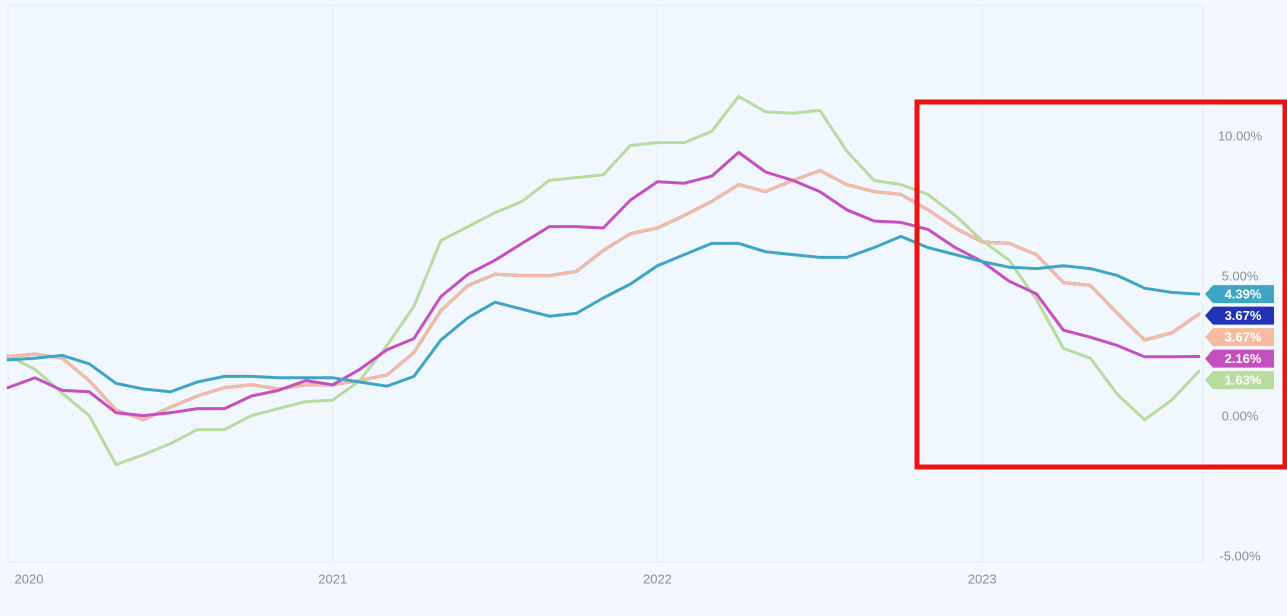 Image resolution: width=1287 pixels, height=616 pixels. Describe the element at coordinates (332, 578) in the screenshot. I see `x-tick-label: 2021` at that location.